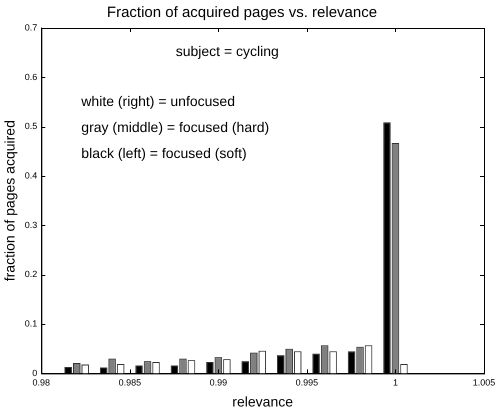  Describe the element at coordinates (158, 101) in the screenshot. I see `annotation: white (right) = unfocused` at that location.